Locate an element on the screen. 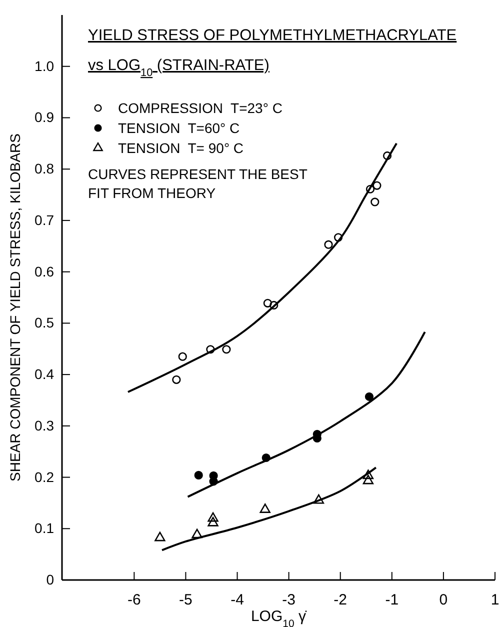 This screenshot has width=499, height=627. x-tick-label: 0 is located at coordinates (443, 600).